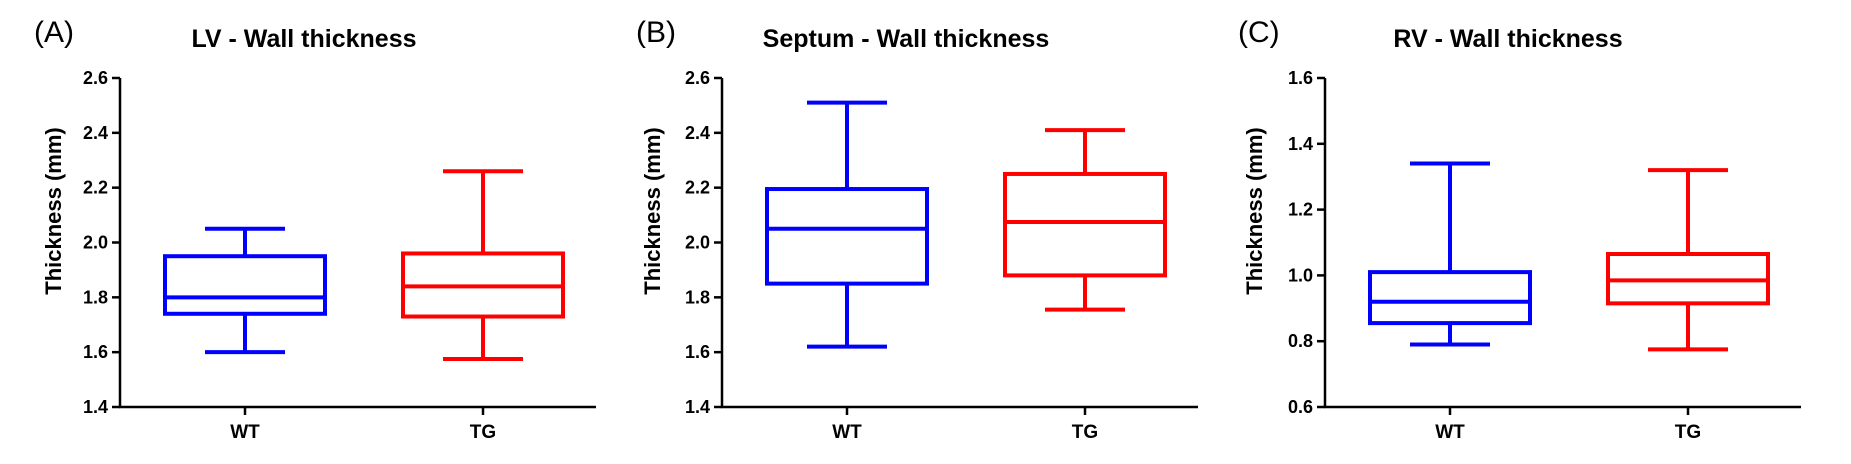 Image resolution: width=1851 pixels, height=464 pixels. Describe the element at coordinates (1300, 210) in the screenshot. I see `y-tick-label: 1.2` at that location.